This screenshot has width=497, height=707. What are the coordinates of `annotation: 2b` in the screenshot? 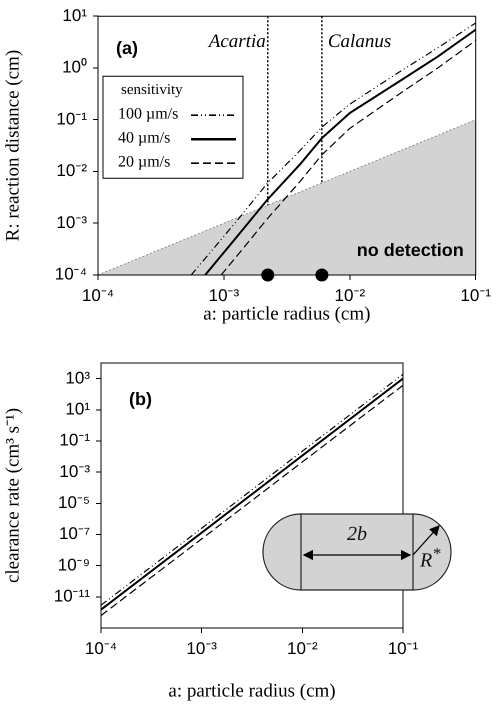 It's located at (357, 534).